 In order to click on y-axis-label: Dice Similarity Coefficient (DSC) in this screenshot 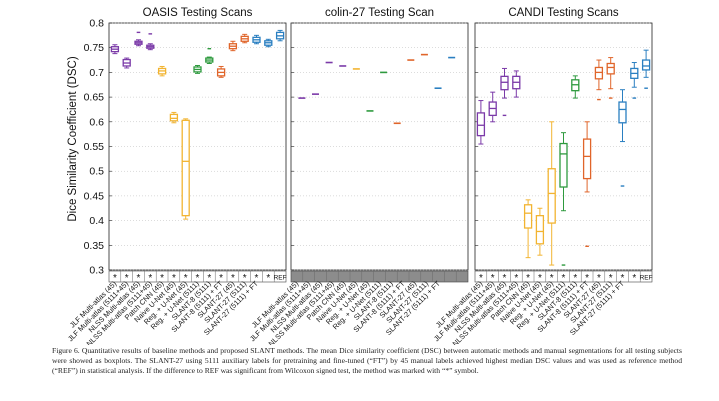, I will do `click(73, 138)`.